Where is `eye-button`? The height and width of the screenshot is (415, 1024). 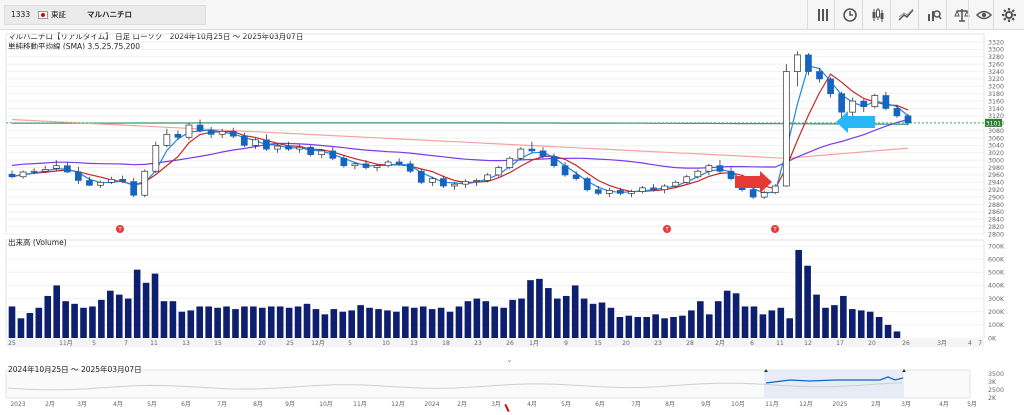
eye-button is located at coordinates (983, 15).